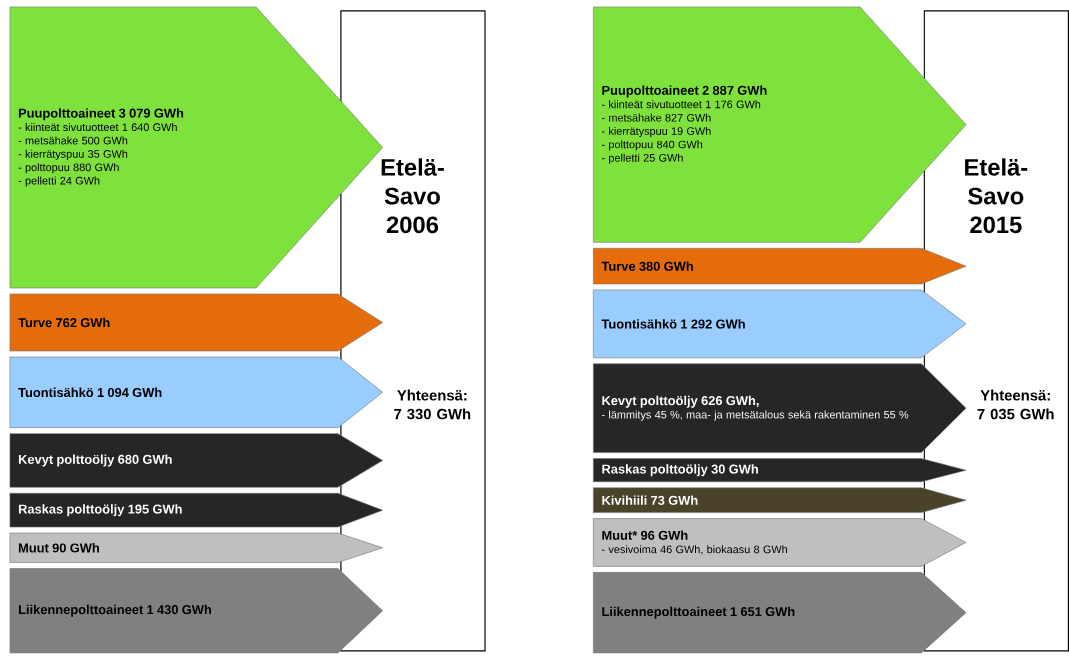  Describe the element at coordinates (674, 500) in the screenshot. I see `data-label: 73 GWh` at that location.